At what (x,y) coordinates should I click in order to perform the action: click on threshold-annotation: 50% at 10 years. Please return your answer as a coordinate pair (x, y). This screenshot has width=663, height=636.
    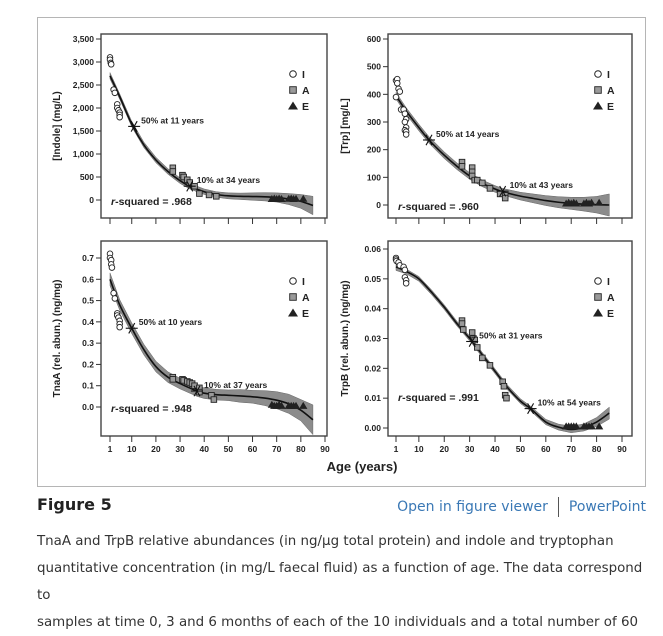
    Looking at the image, I should click on (171, 322).